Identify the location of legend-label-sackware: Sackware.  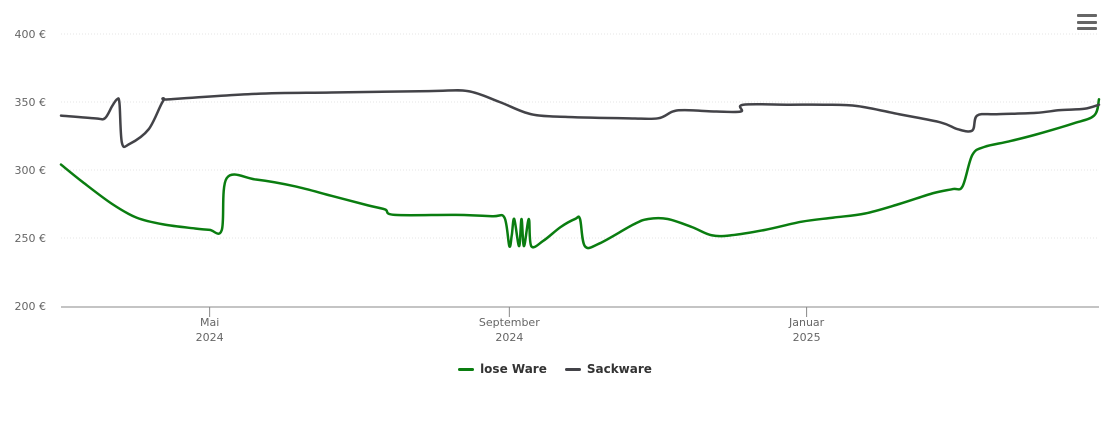
(619, 369).